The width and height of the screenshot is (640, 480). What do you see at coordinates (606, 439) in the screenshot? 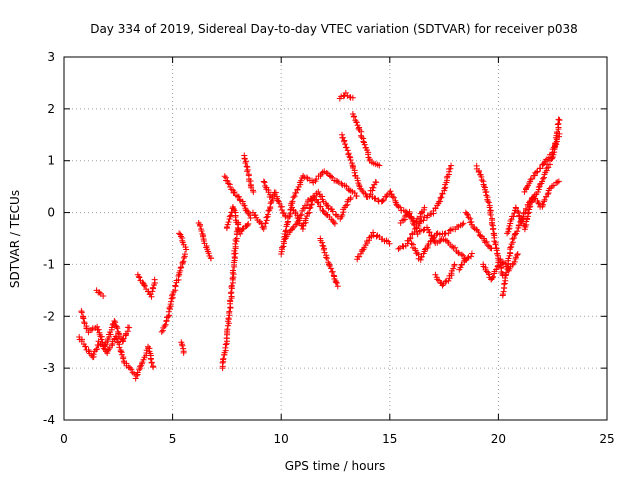
I see `x-tick-label: 25` at bounding box center [606, 439].